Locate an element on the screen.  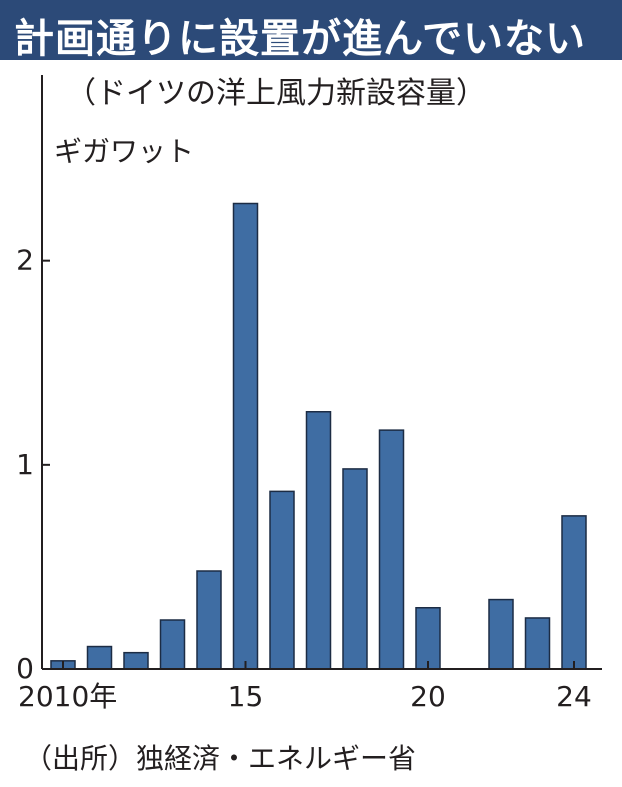
bar-2023 is located at coordinates (537, 643).